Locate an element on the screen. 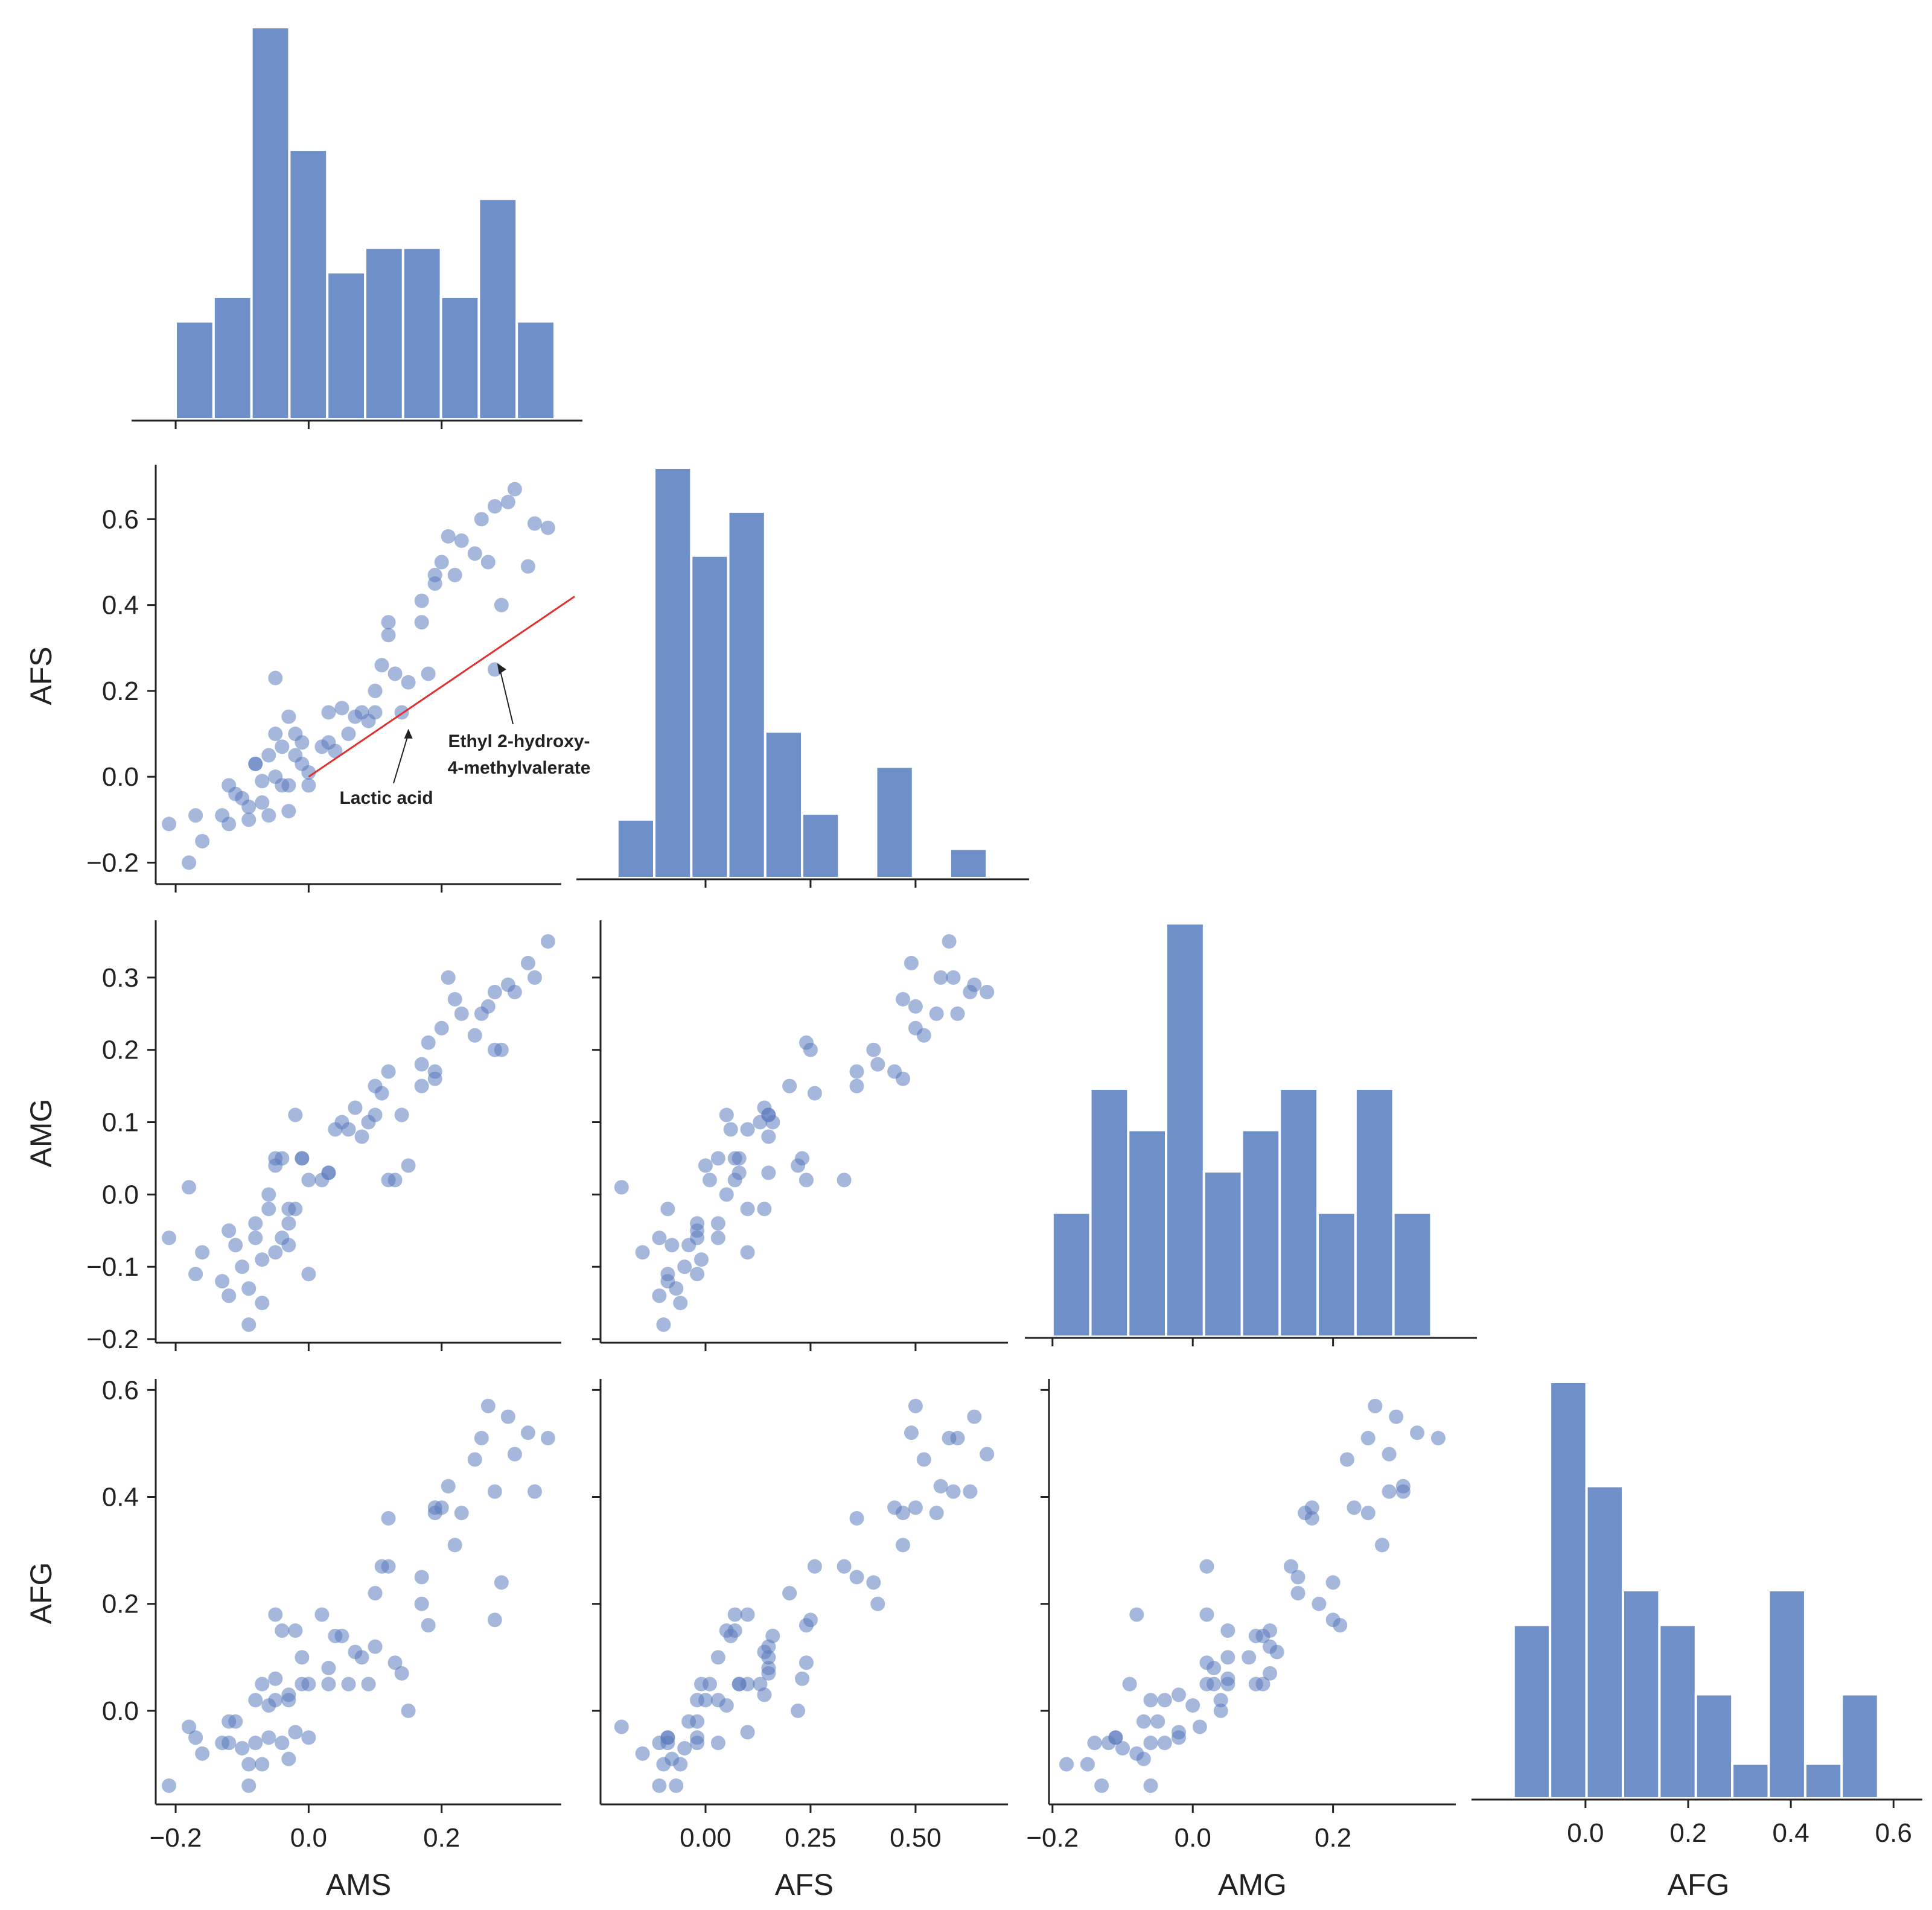  x-tick-label: 0.25 is located at coordinates (811, 1838).